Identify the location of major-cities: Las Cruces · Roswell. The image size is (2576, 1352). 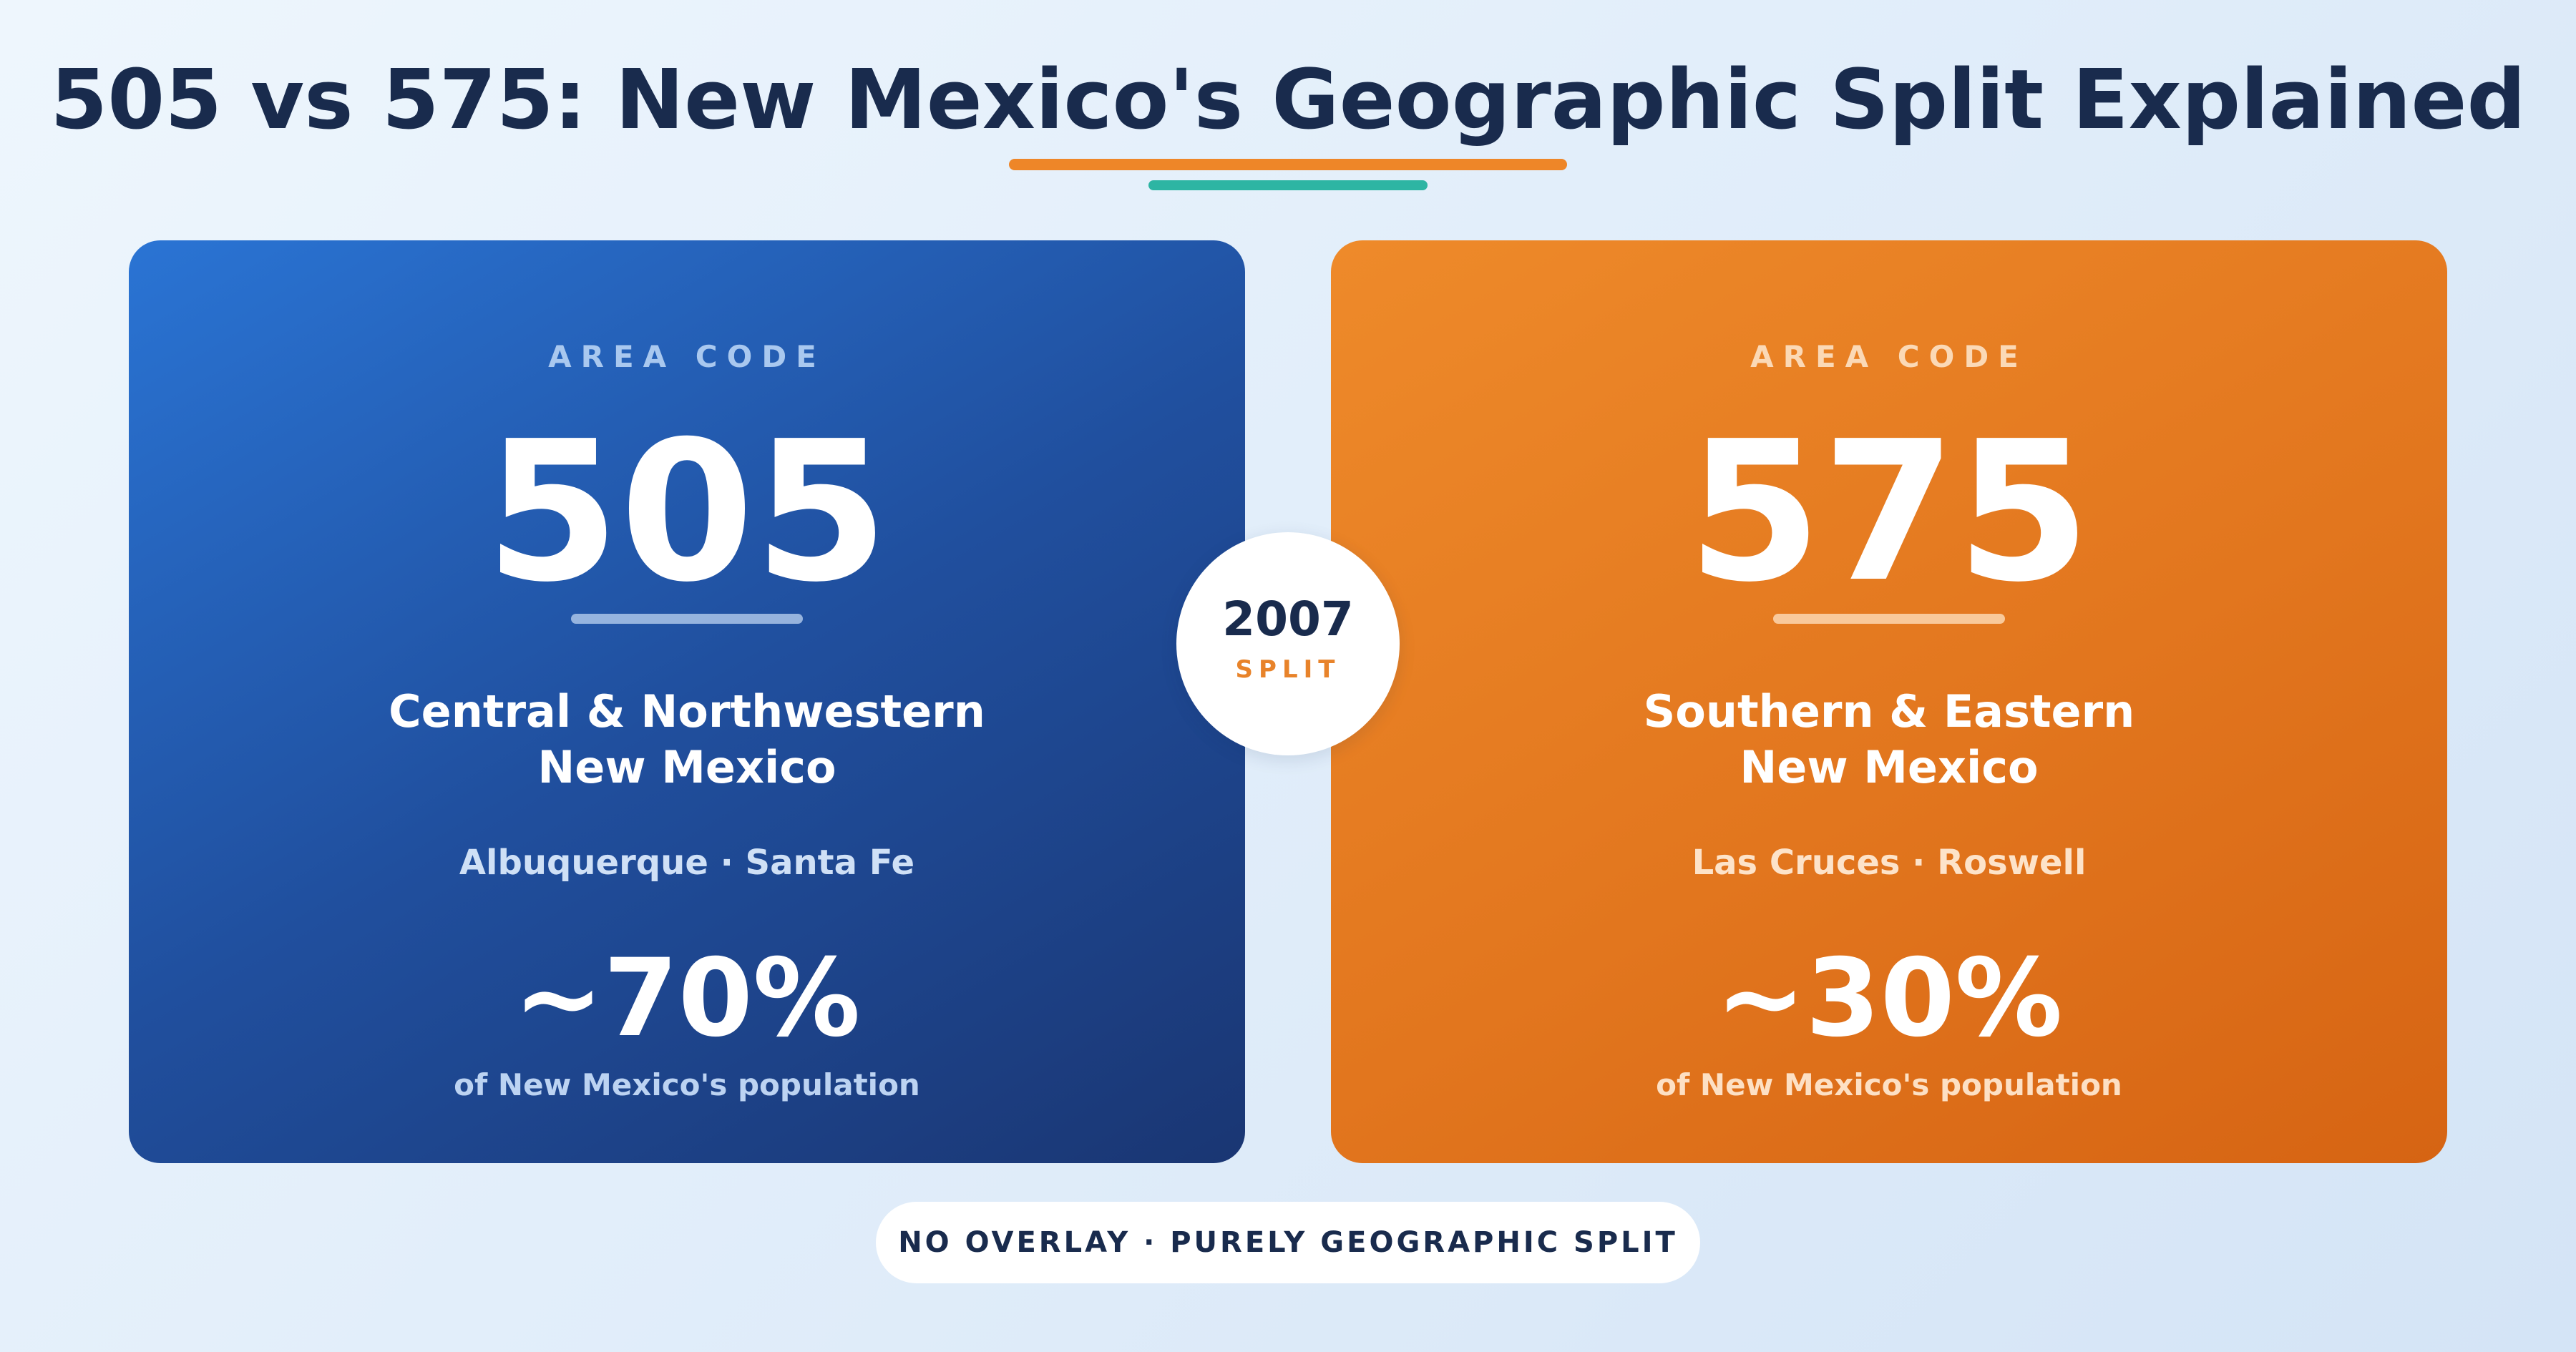
(1889, 863).